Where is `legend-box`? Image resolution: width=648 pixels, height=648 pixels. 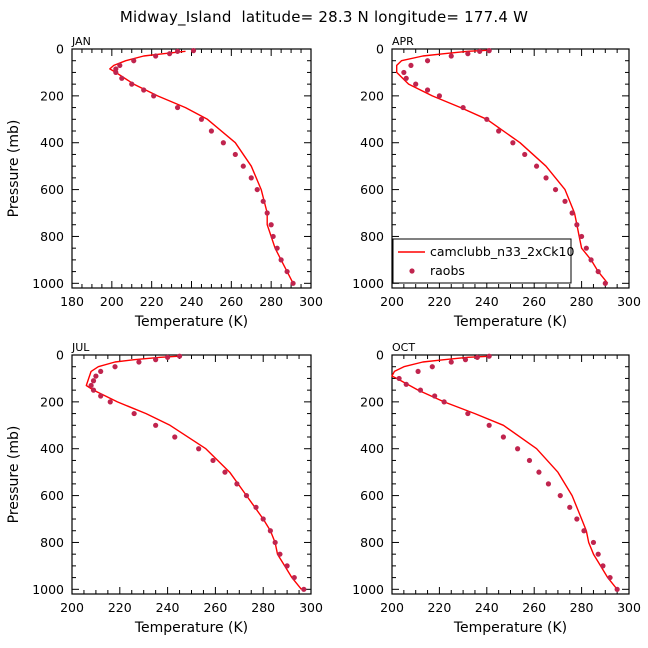 legend-box is located at coordinates (482, 261).